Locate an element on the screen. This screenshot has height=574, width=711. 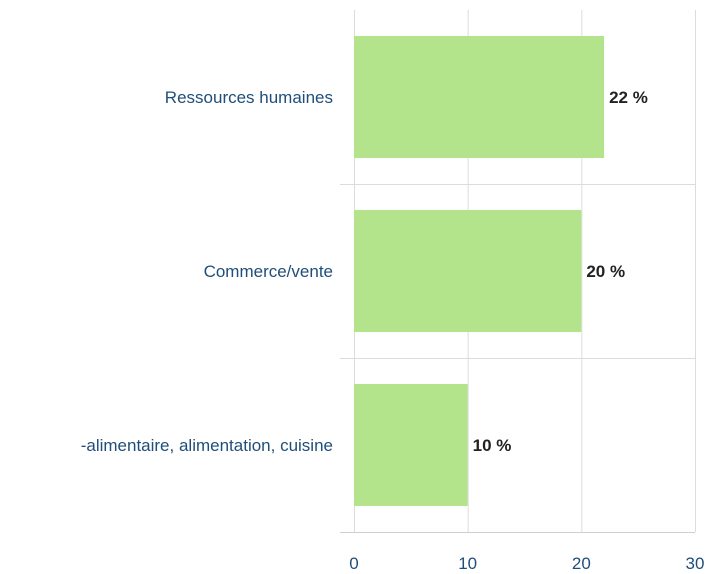
category-label: Ressources humaines is located at coordinates (249, 97).